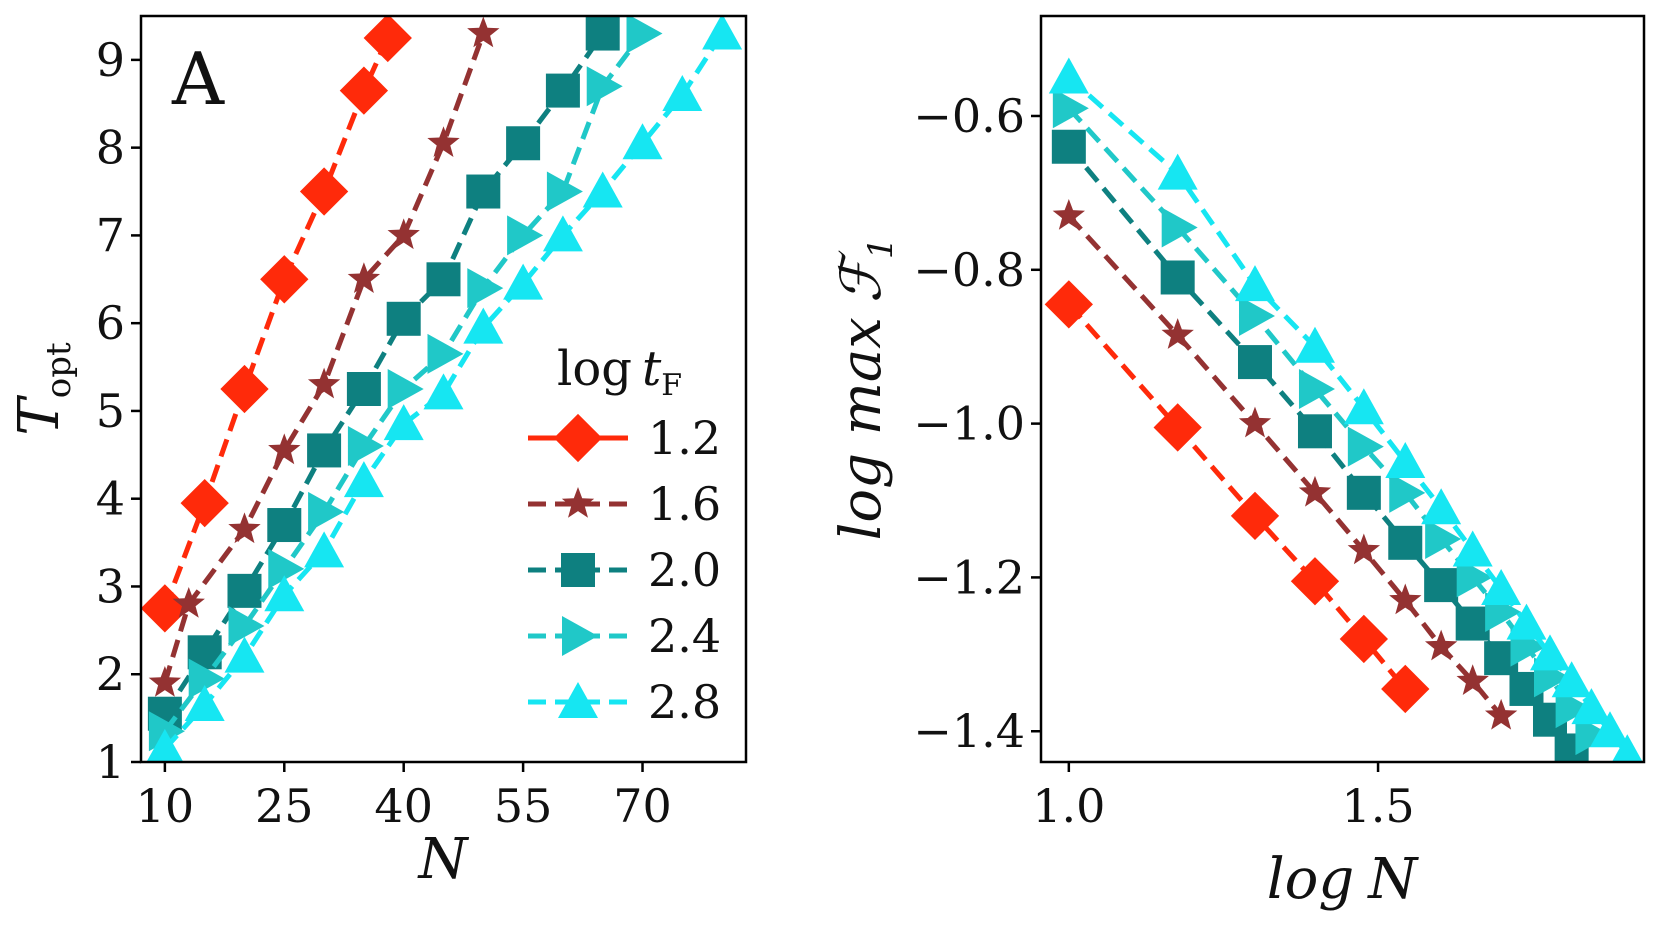 This screenshot has height=928, width=1660. Describe the element at coordinates (39, 415) in the screenshot. I see `panel-a-y-label-var: T` at that location.